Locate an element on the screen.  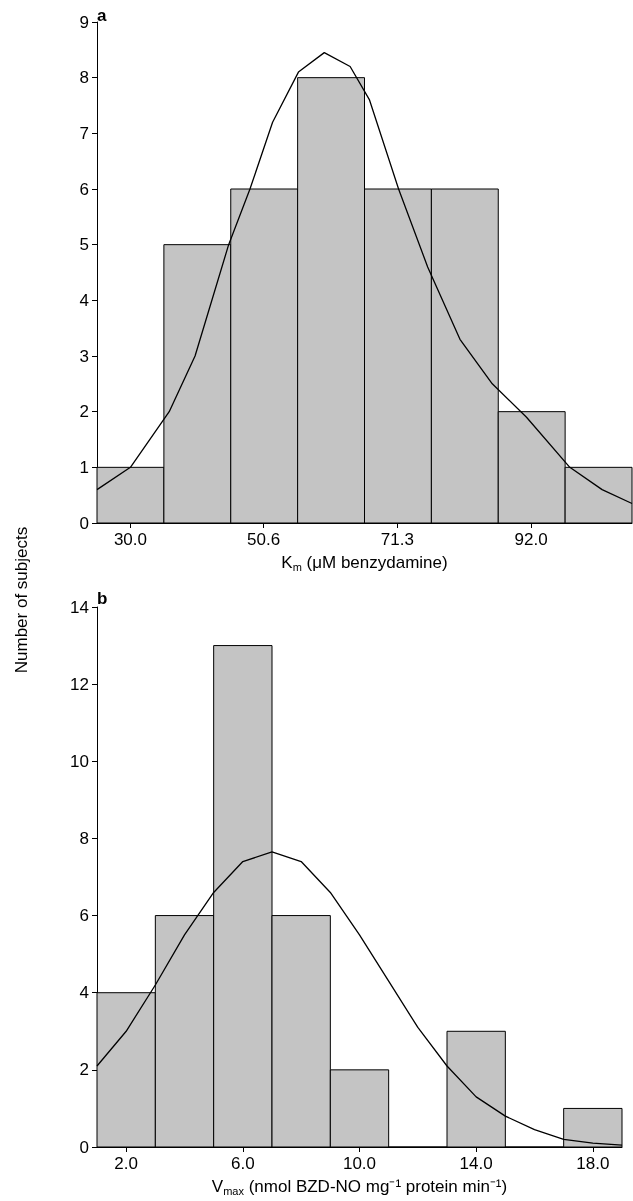
x-tick-label: 18.0 is located at coordinates (593, 1163).